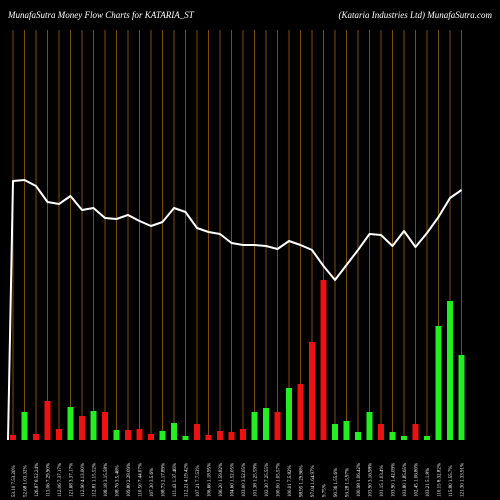 The width and height of the screenshot is (500, 500). What do you see at coordinates (405, 480) in the screenshot?
I see `x-tick-label: 103.80 1.85.65%` at bounding box center [405, 480].